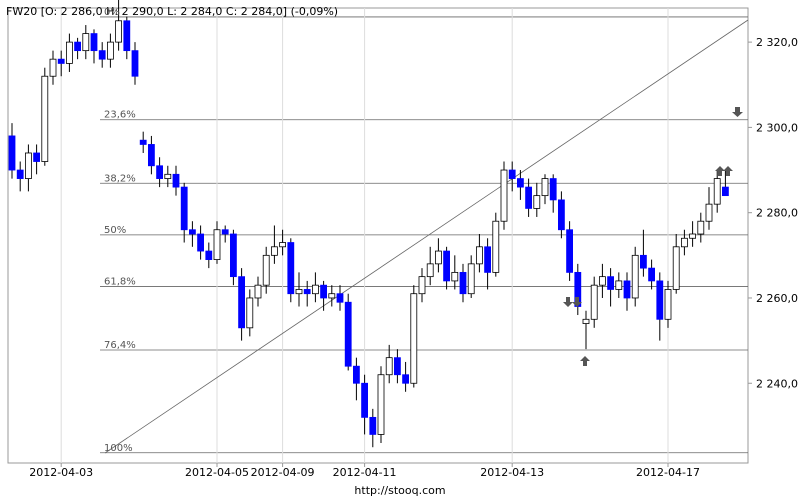 The height and width of the screenshot is (500, 800). Describe the element at coordinates (61, 472) in the screenshot. I see `x-tick-label: 2012-04-03` at that location.